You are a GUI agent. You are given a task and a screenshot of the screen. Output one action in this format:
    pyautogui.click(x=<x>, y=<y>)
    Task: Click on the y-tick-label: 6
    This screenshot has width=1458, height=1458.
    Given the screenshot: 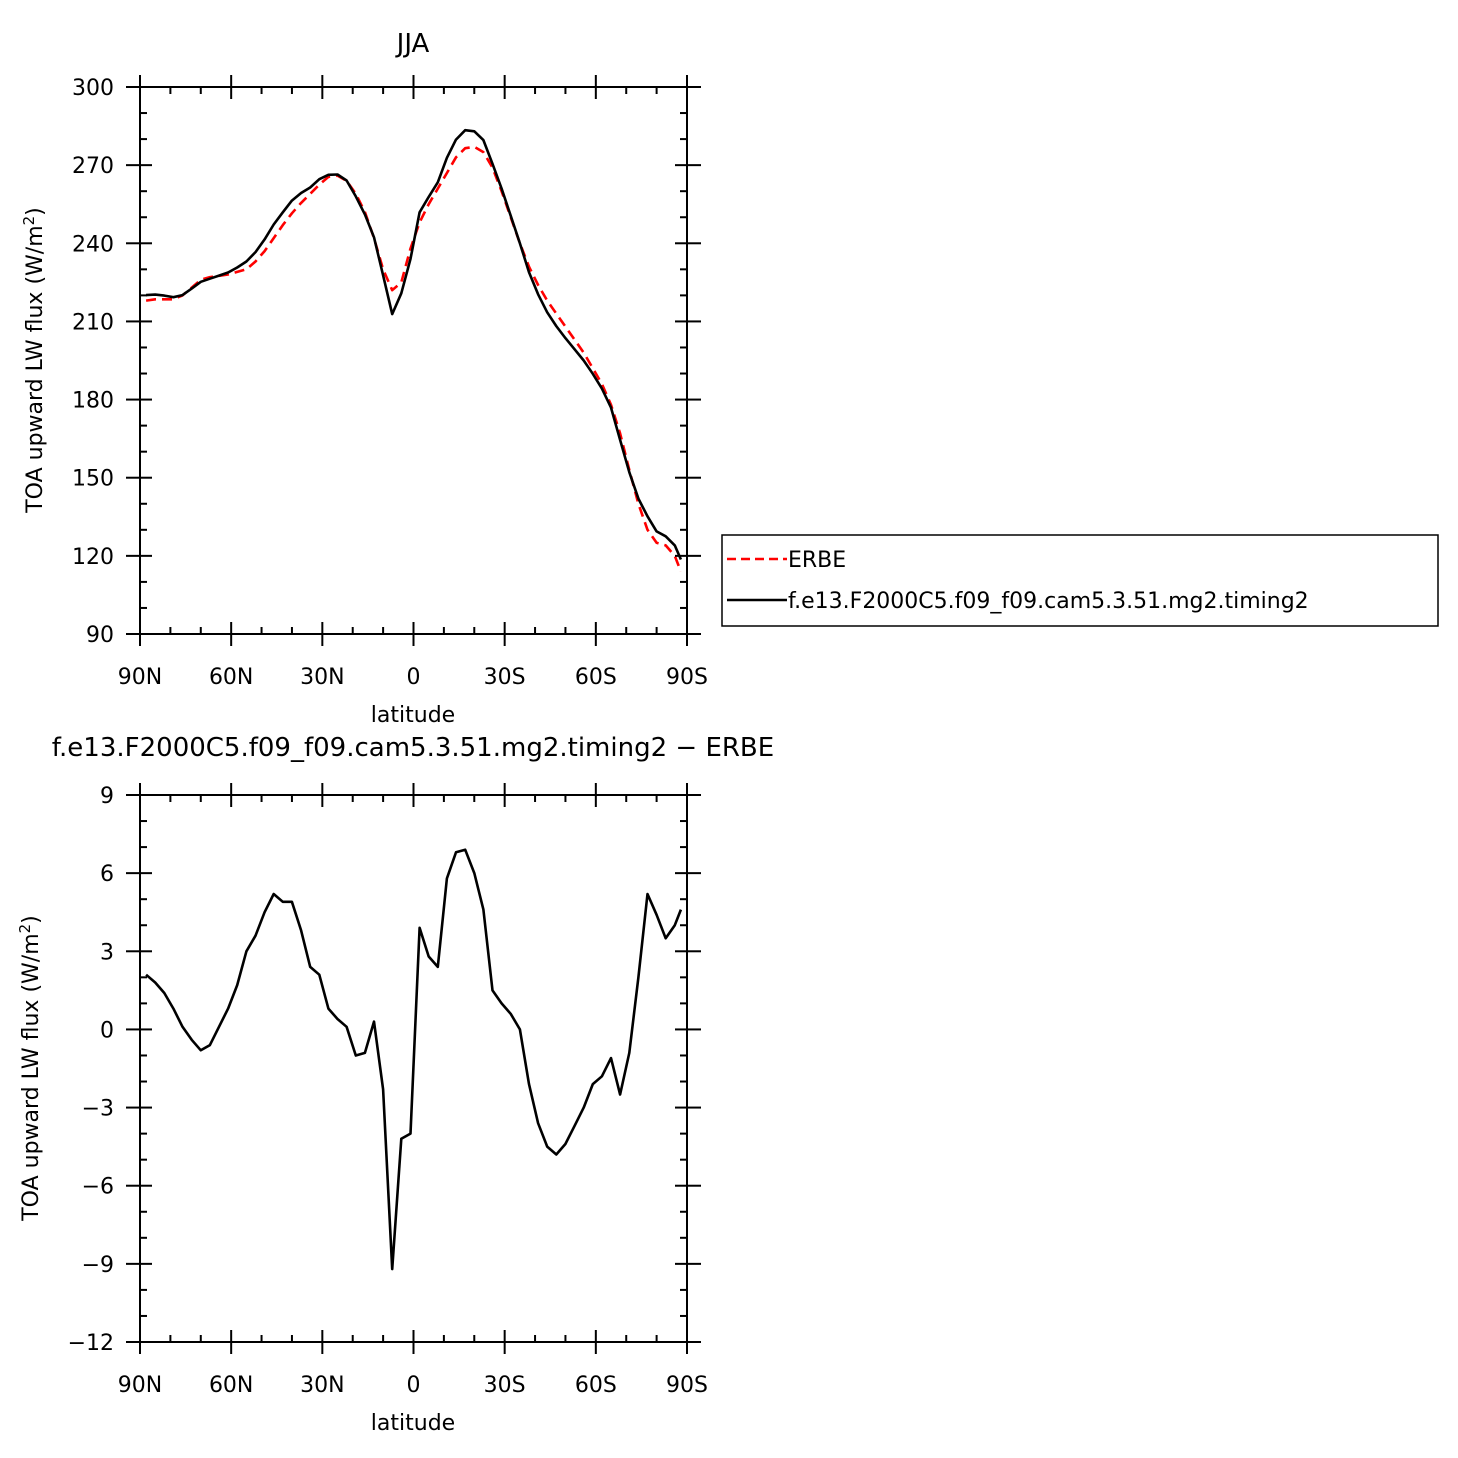 What is the action you would take?
    pyautogui.click(x=107, y=874)
    